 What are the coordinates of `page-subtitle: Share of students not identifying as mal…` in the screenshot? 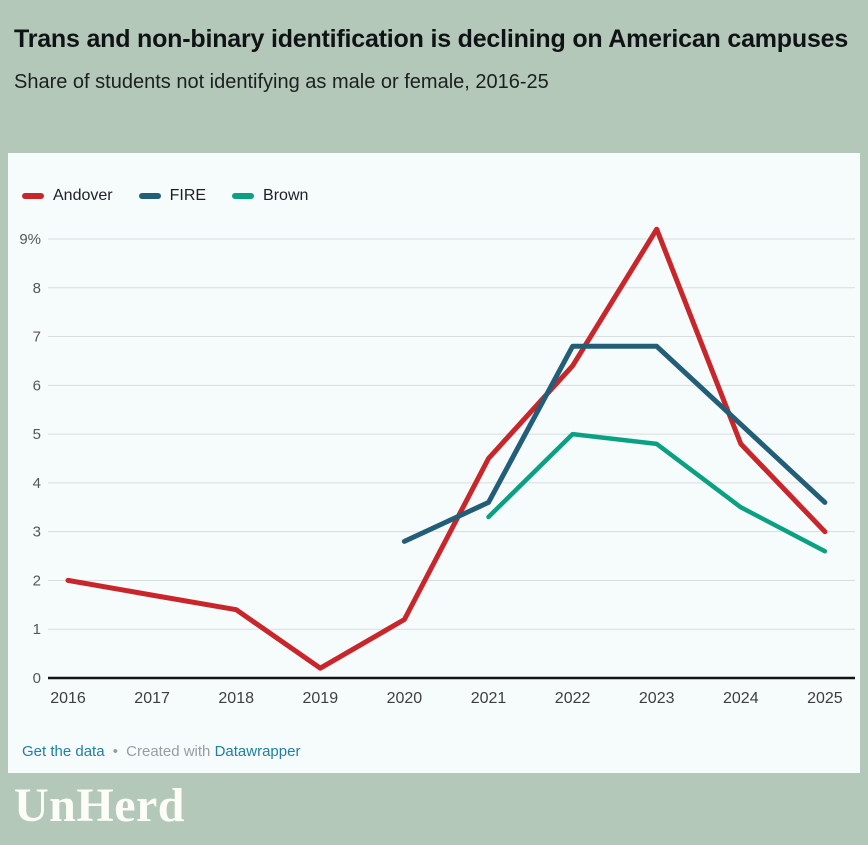 It's located at (281, 82).